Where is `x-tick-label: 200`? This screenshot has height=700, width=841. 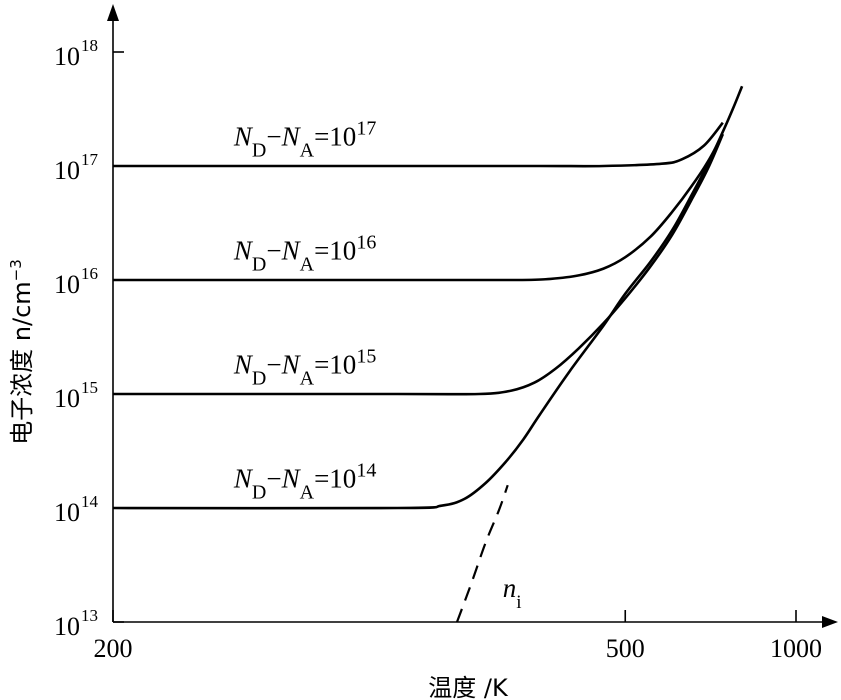
x-tick-label: 200 is located at coordinates (113, 648).